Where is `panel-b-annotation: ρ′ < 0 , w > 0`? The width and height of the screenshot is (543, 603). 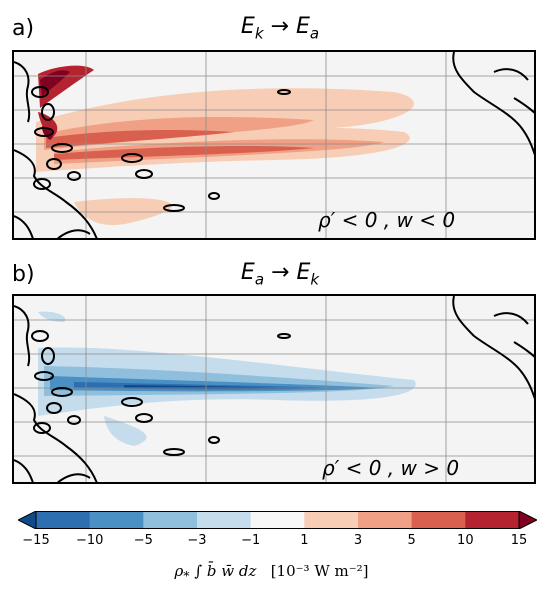 panel-b-annotation: ρ′ < 0 , w > 0 is located at coordinates (391, 468).